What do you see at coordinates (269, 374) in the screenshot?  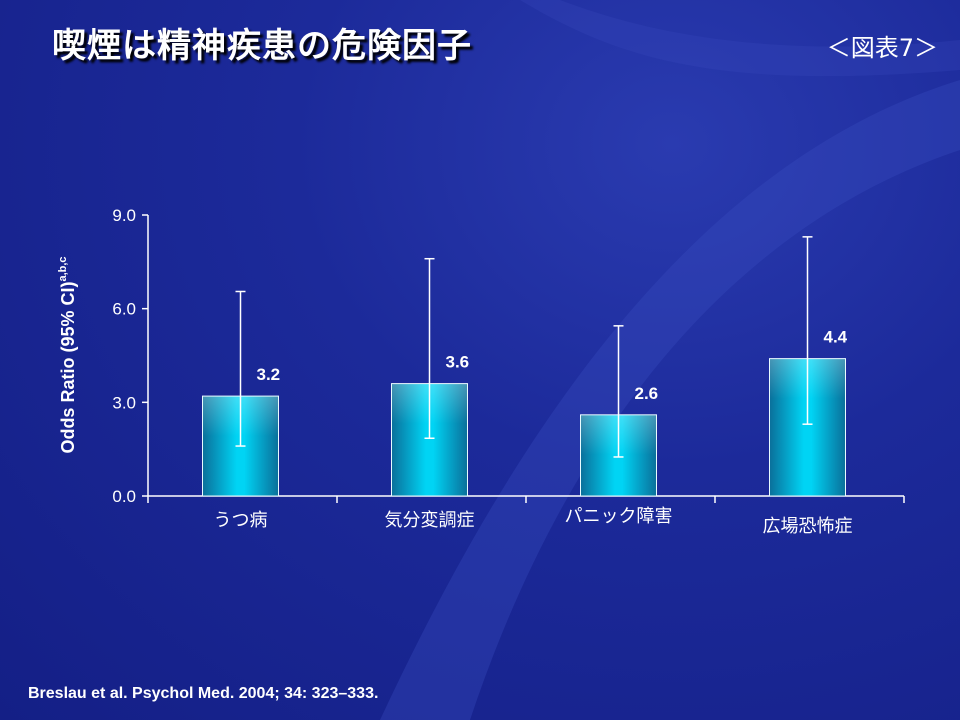 I see `data-label: 3.2` at bounding box center [269, 374].